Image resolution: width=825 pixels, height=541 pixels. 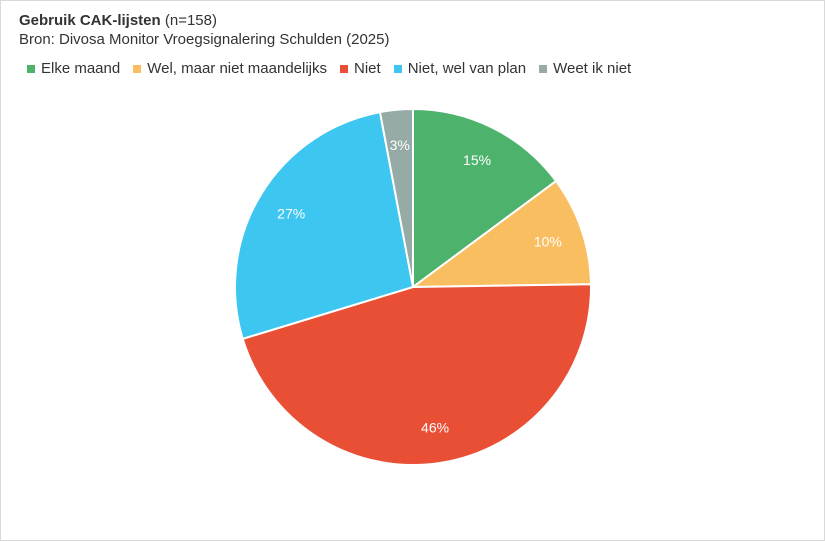 I want to click on legend-item-2: Niet, so click(x=360, y=68).